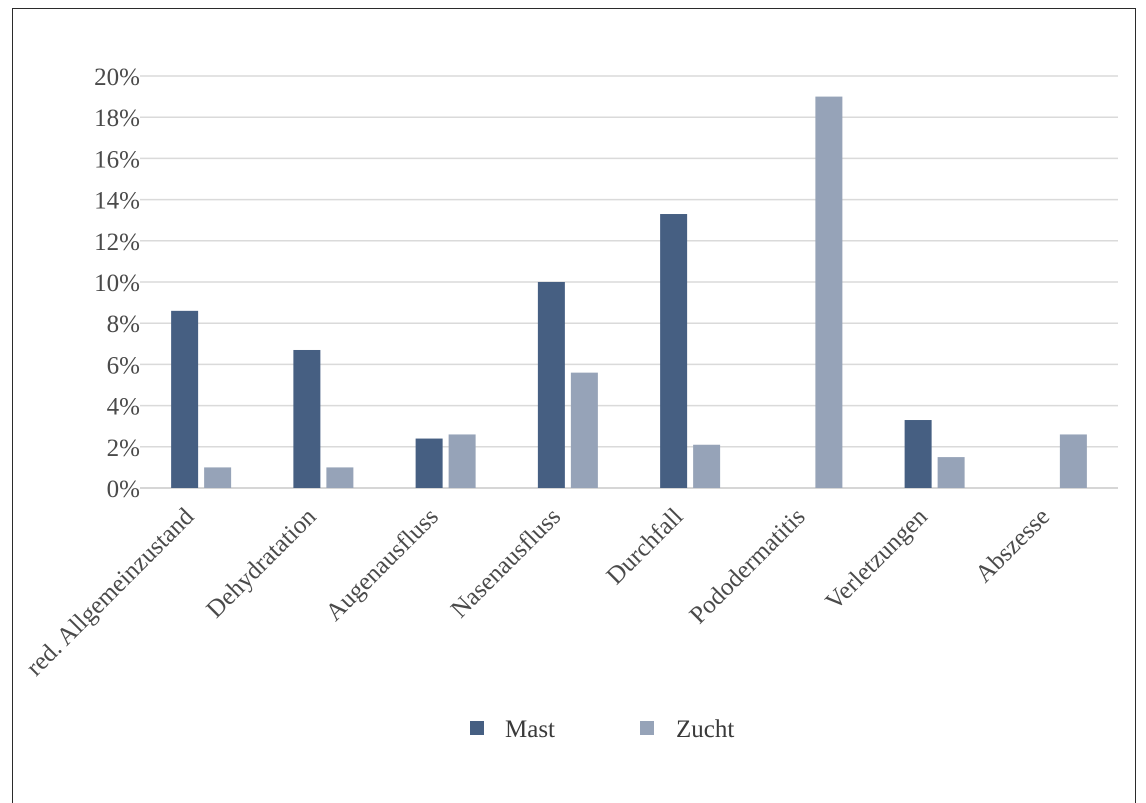  What do you see at coordinates (261, 563) in the screenshot?
I see `category-label: Dehydratation` at bounding box center [261, 563].